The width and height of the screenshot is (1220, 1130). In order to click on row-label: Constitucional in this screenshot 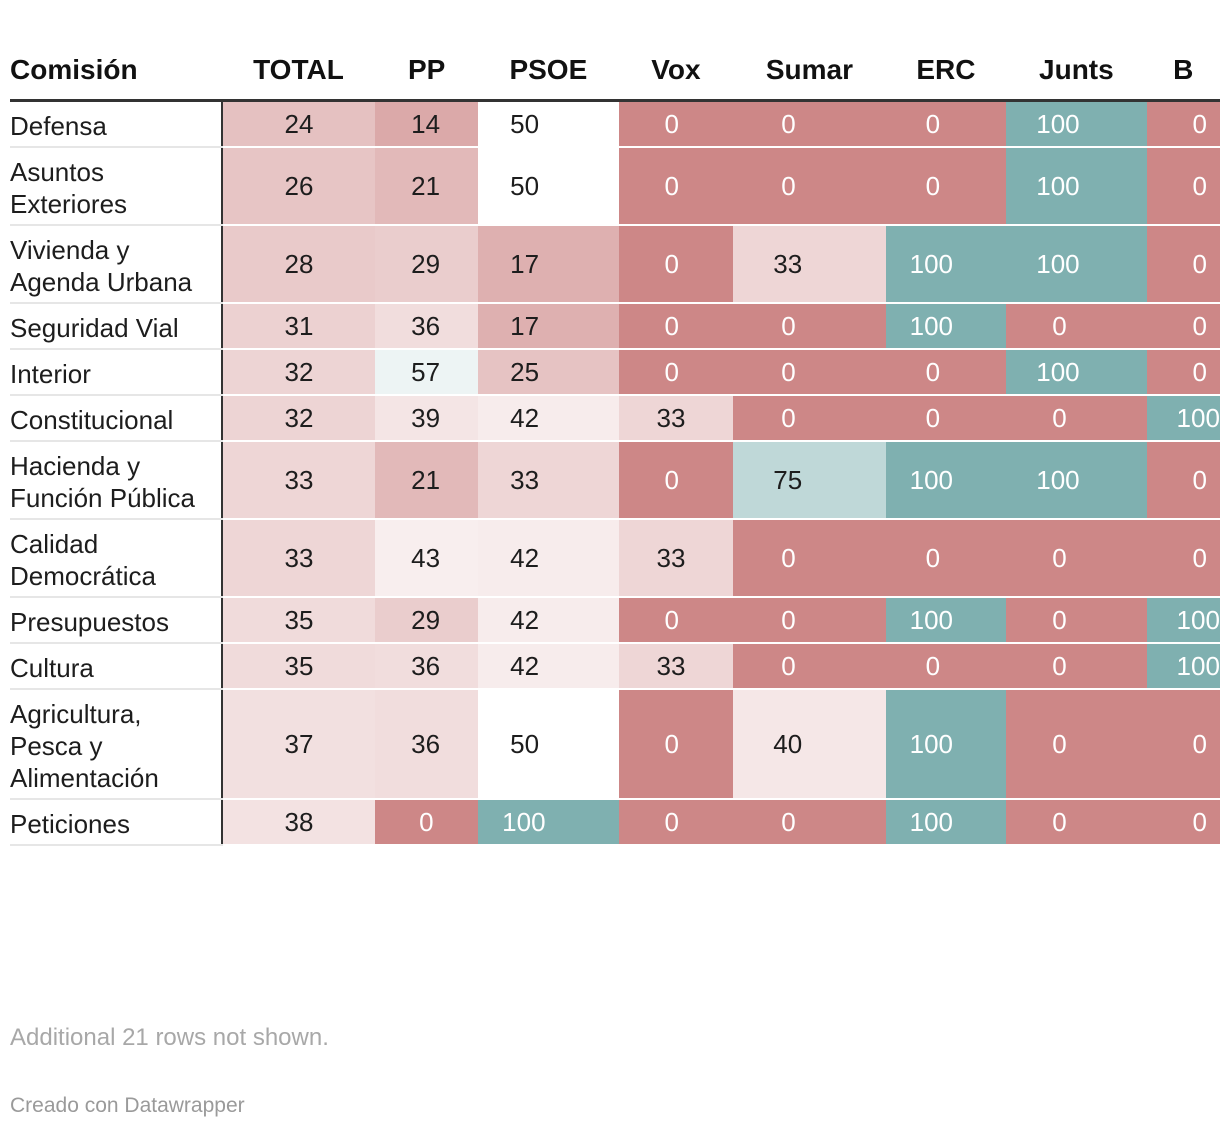, I will do `click(116, 418)`.